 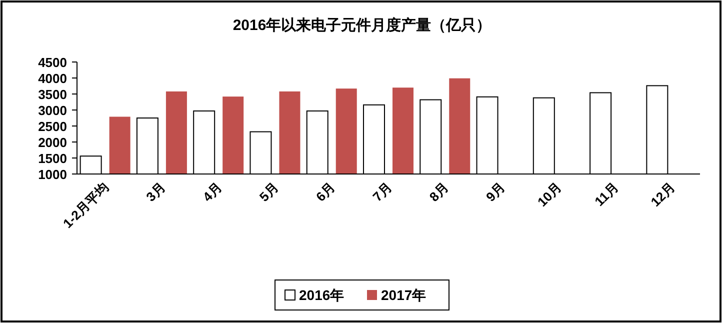 I want to click on x-tick-label: 1-2月平均, so click(x=86, y=205).